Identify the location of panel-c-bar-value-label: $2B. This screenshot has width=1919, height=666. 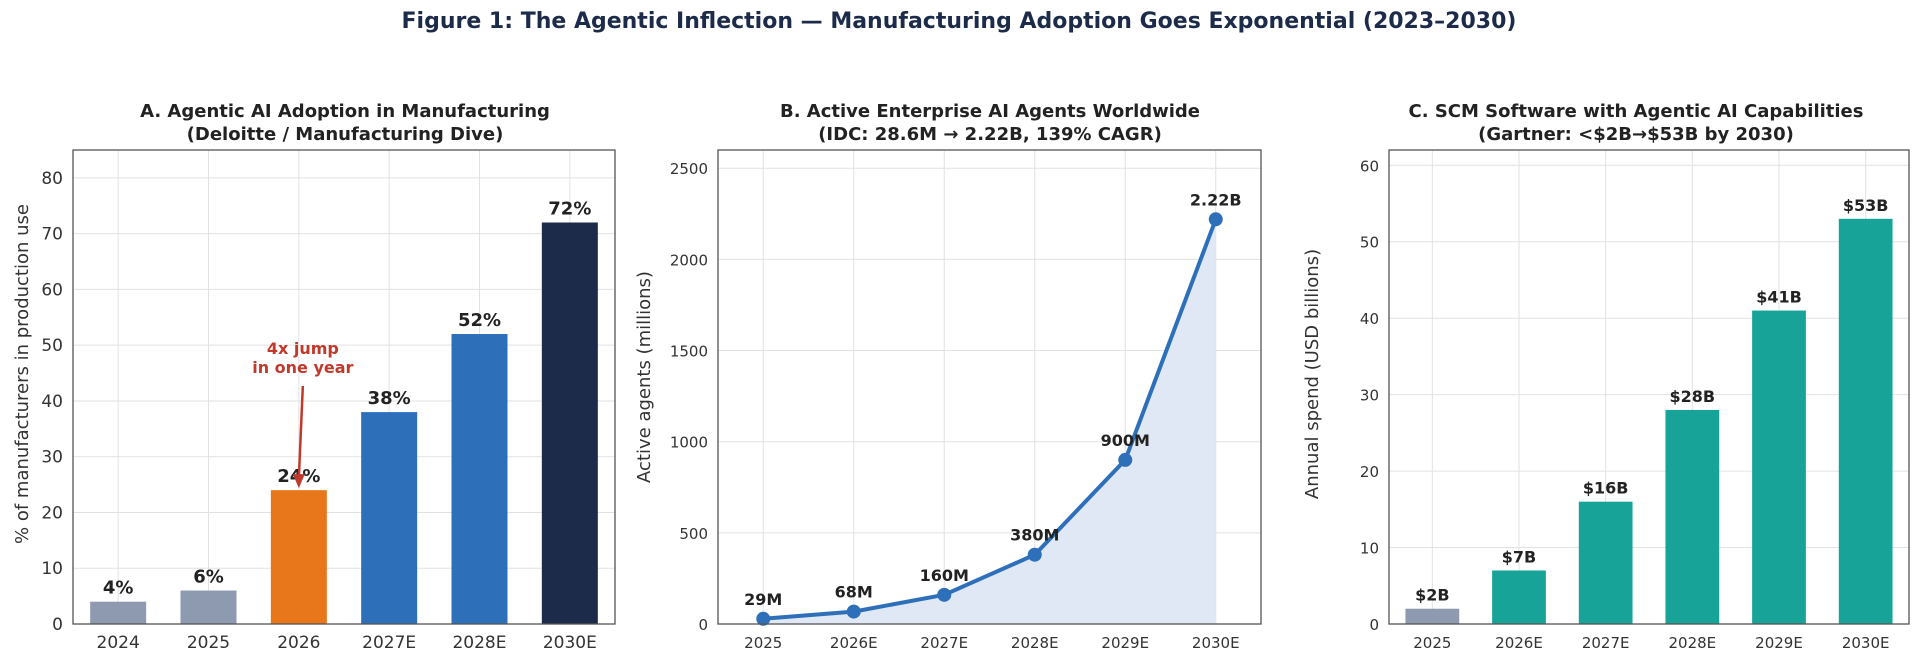
(1432, 595).